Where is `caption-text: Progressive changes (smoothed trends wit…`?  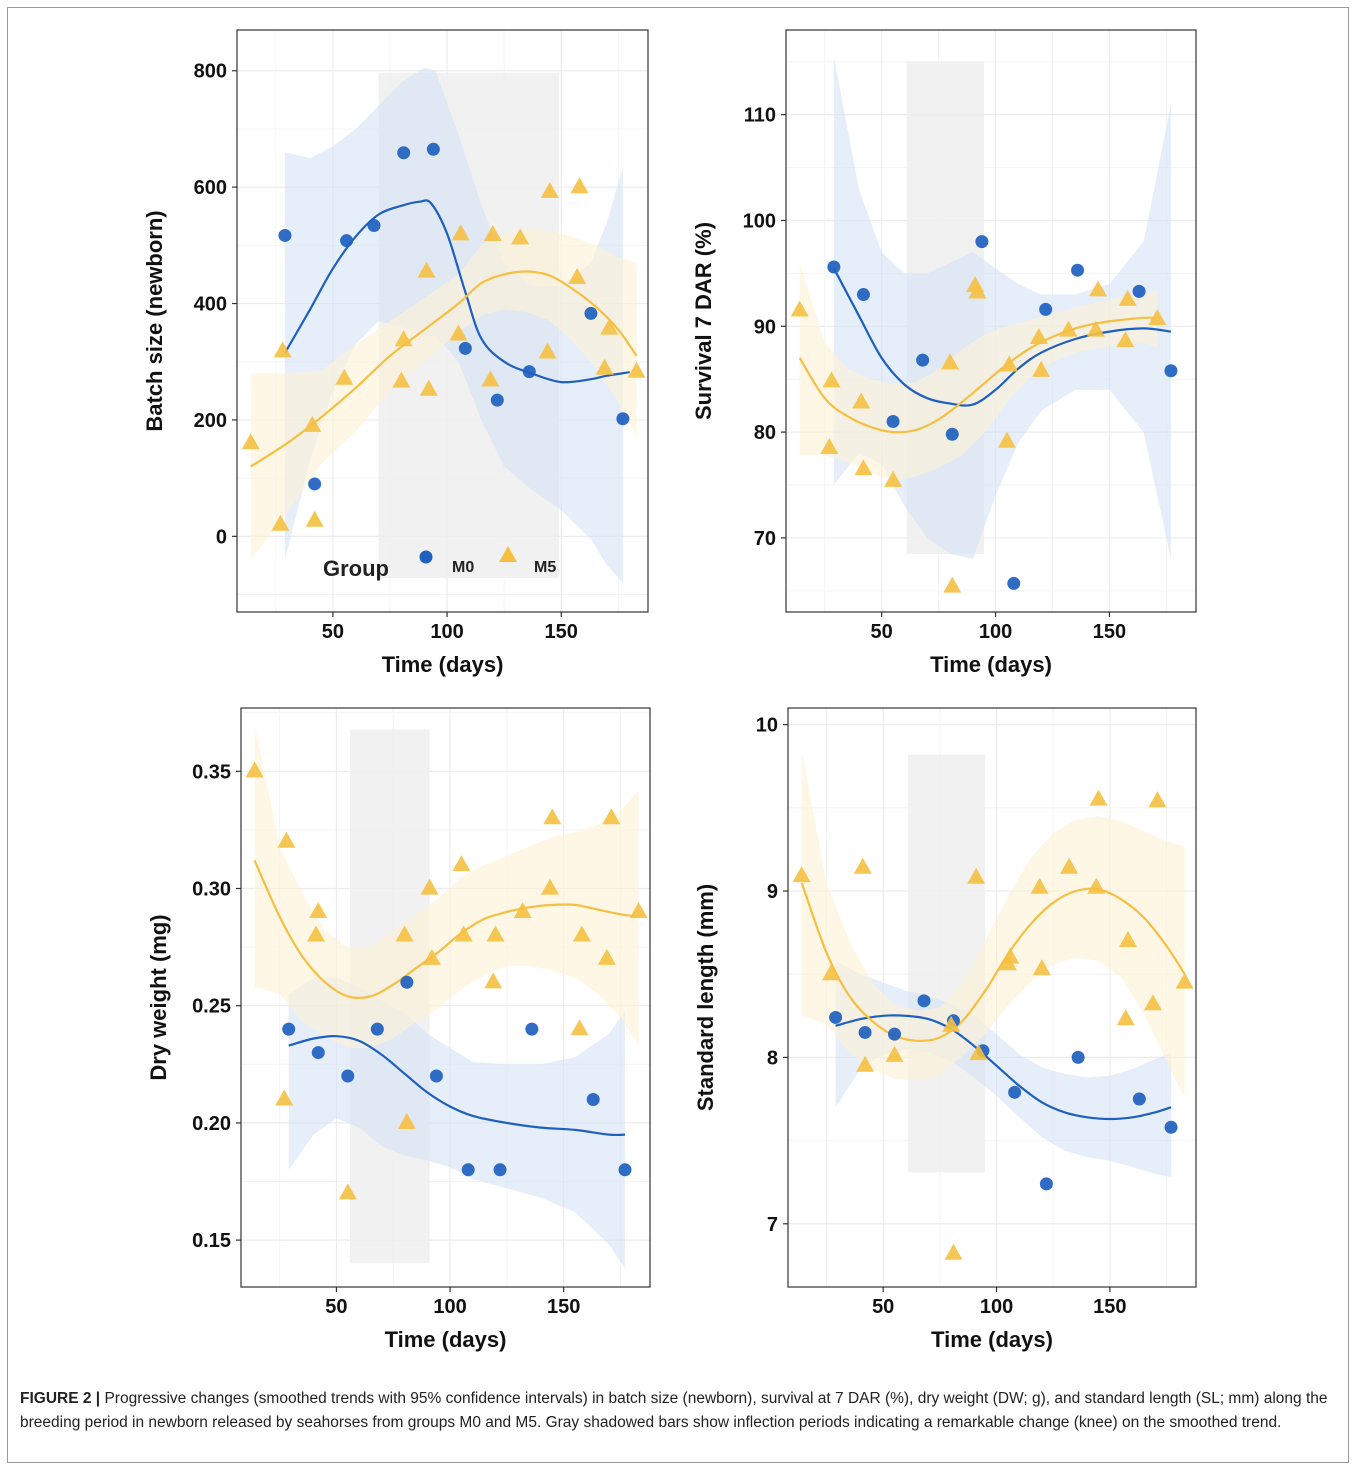
caption-text: Progressive changes (smoothed trends wit… is located at coordinates (674, 1410).